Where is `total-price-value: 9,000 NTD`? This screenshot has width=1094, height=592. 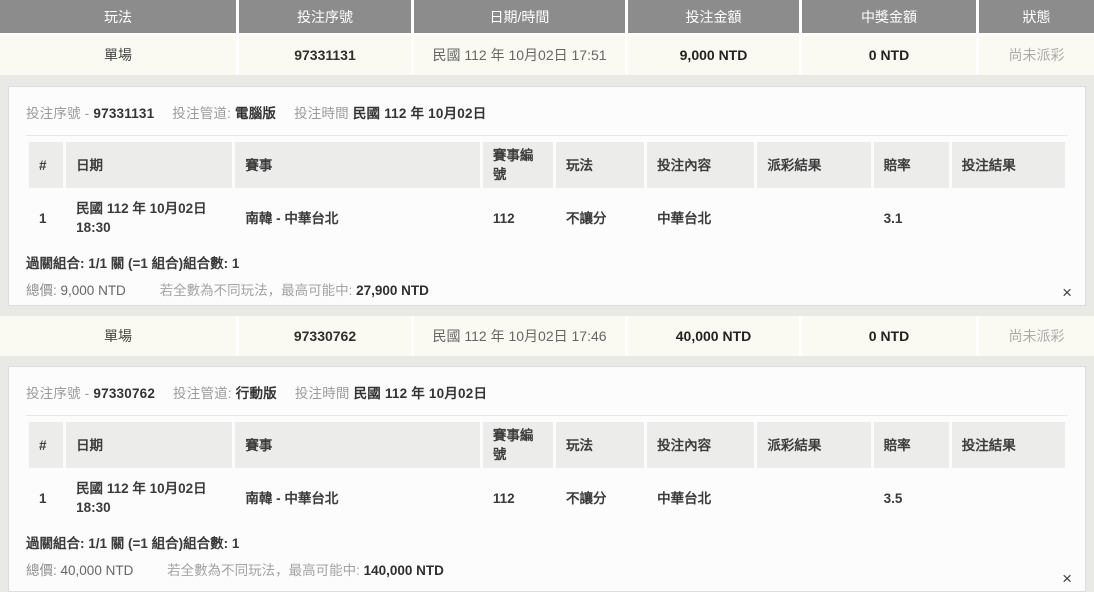
total-price-value: 9,000 NTD is located at coordinates (93, 290).